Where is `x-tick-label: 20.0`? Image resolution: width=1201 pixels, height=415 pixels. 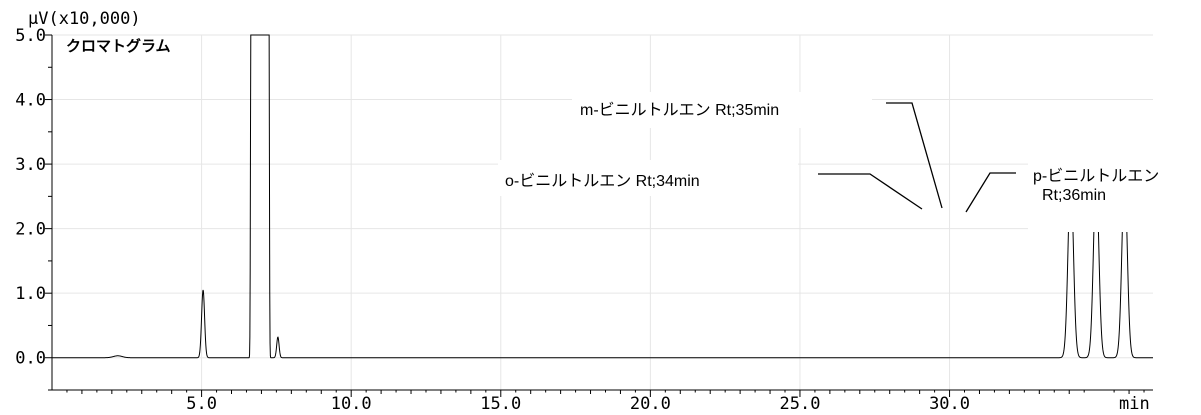 x-tick-label: 20.0 is located at coordinates (650, 404).